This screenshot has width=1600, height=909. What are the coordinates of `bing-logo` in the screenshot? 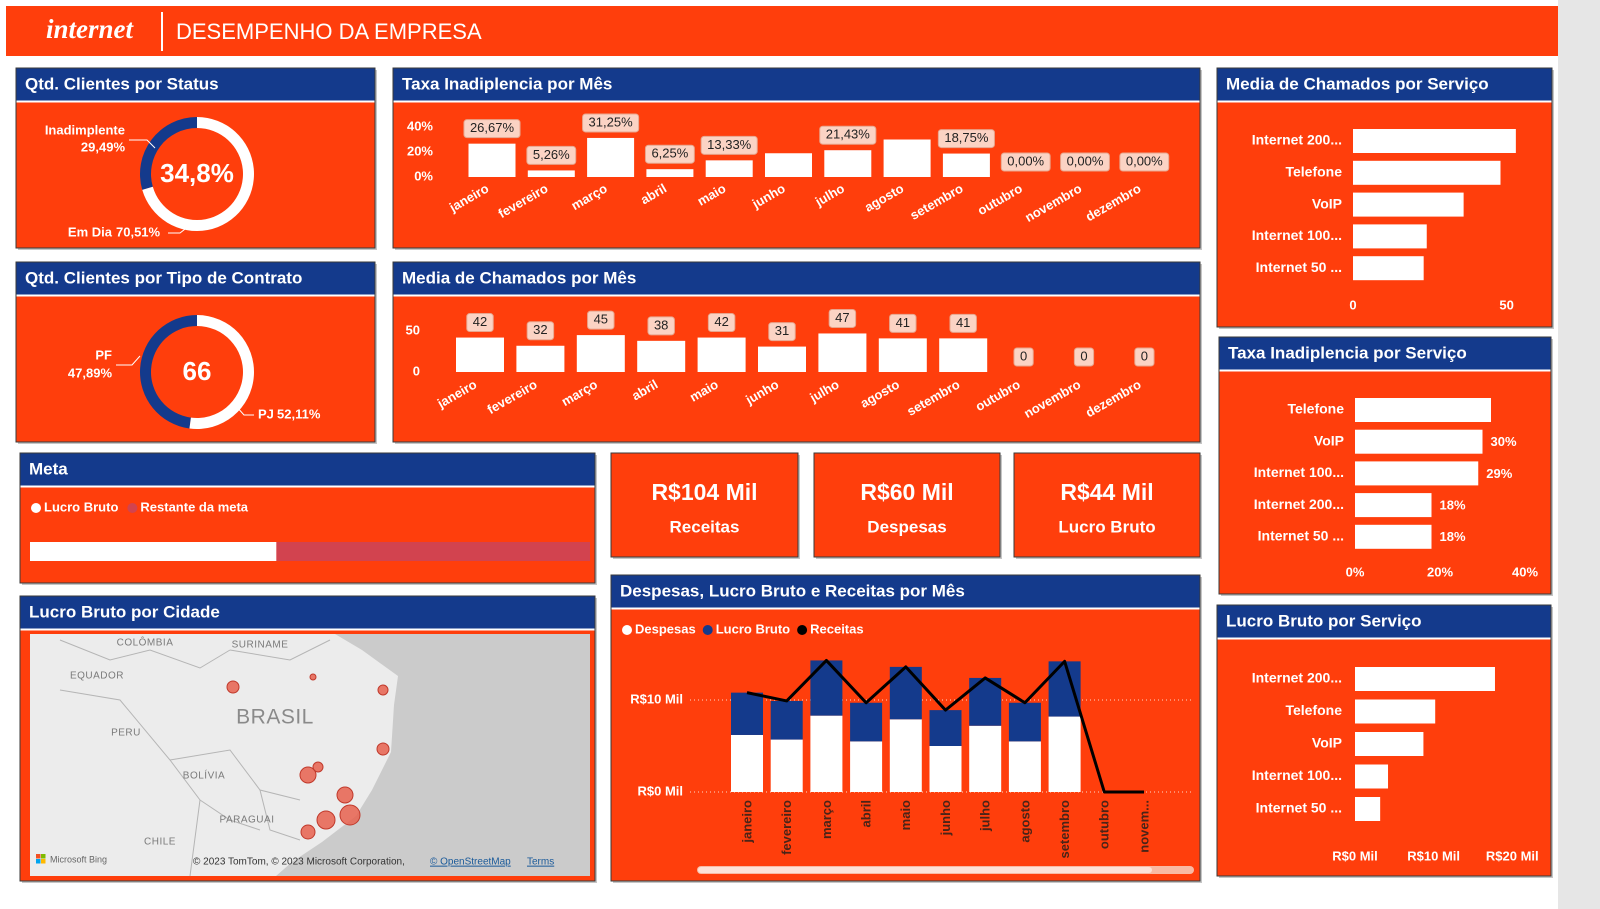 It's located at (43, 856).